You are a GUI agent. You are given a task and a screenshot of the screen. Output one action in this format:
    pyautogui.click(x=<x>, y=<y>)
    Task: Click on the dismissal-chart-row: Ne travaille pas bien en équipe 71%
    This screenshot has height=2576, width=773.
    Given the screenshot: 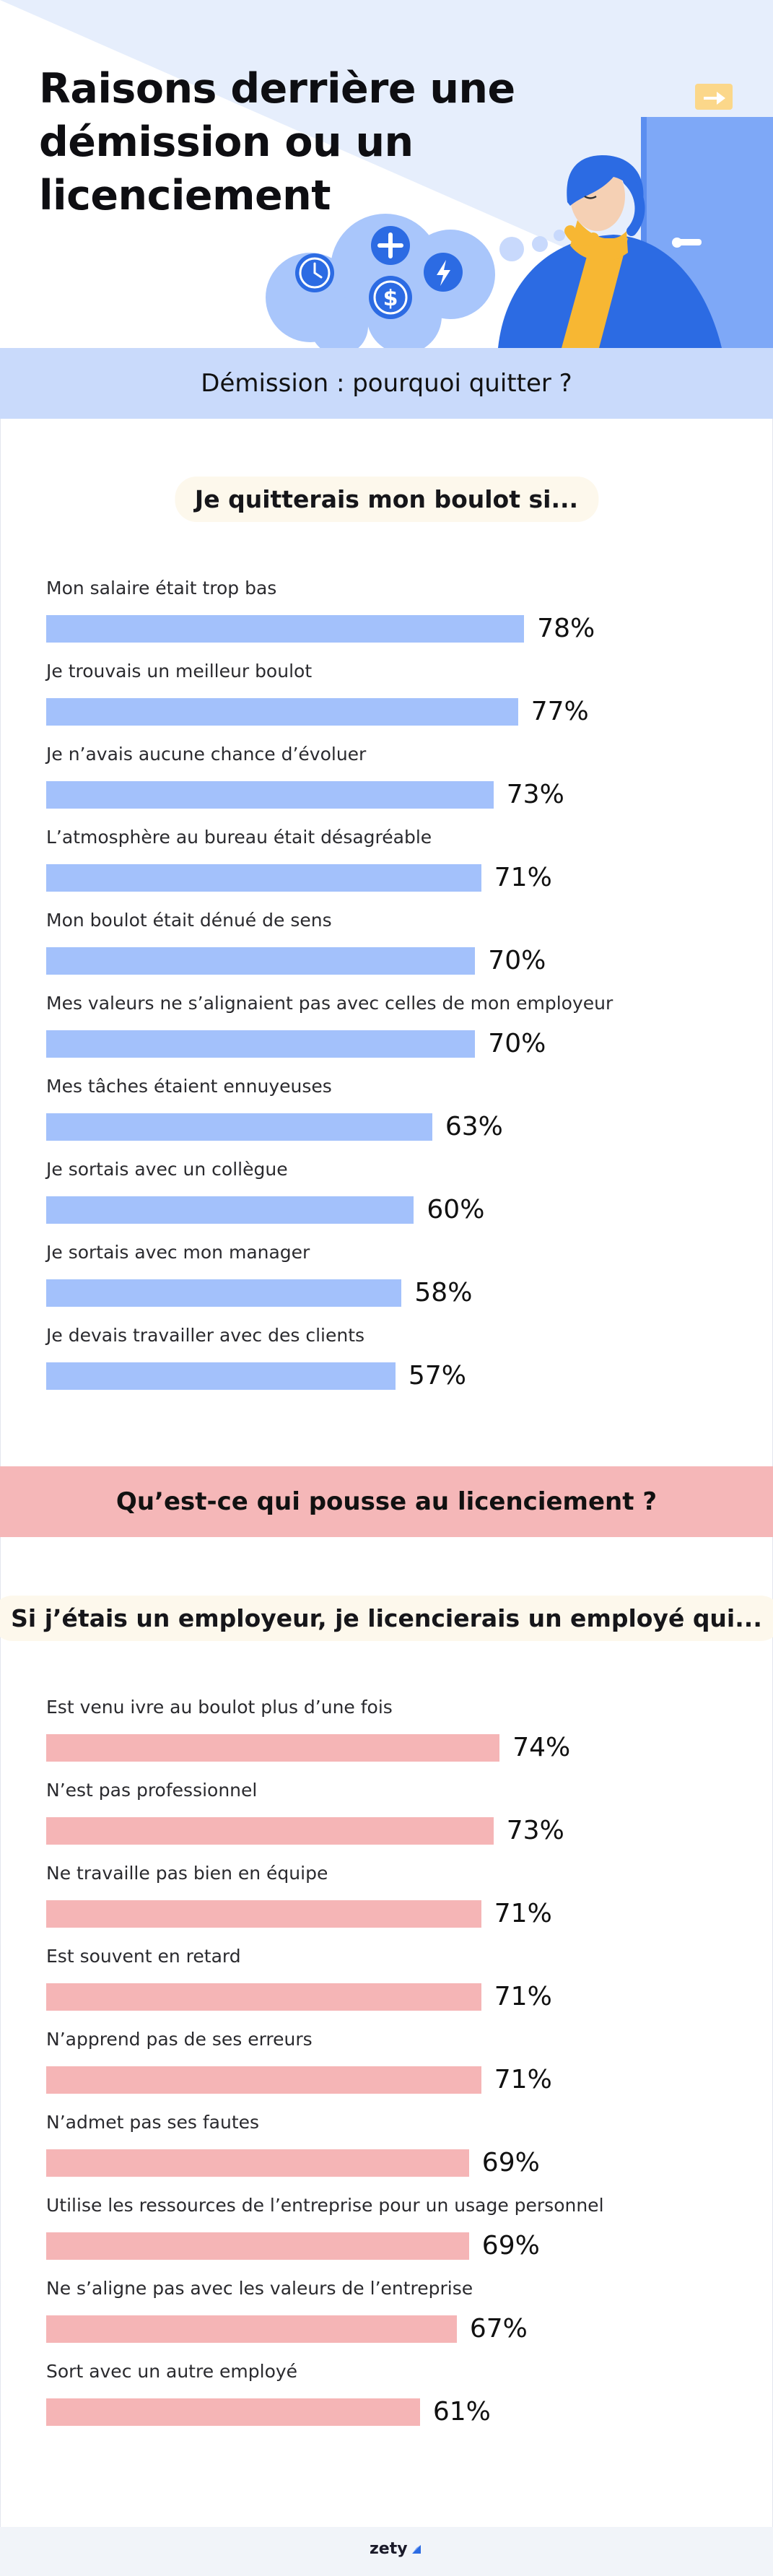 What is the action you would take?
    pyautogui.click(x=386, y=1904)
    